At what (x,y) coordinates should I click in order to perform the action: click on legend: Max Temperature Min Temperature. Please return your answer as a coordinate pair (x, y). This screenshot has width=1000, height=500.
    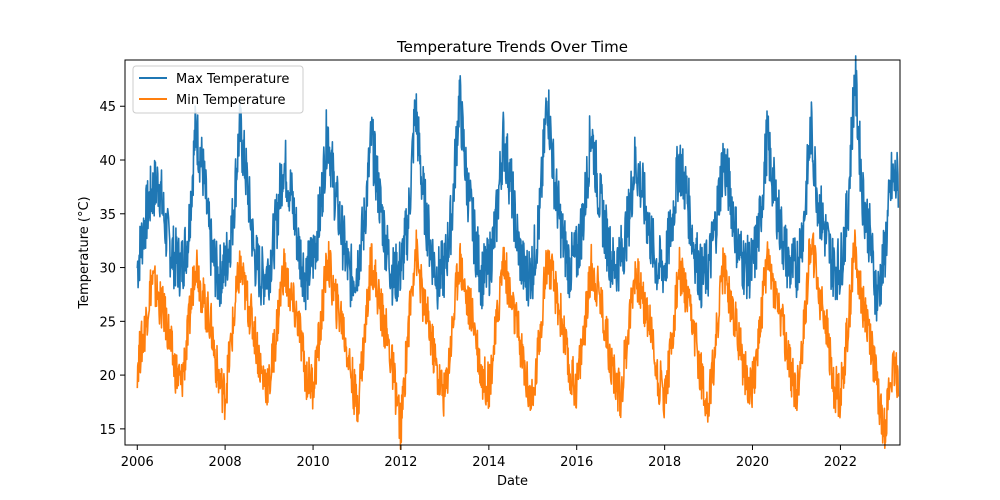
    Looking at the image, I should click on (218, 89).